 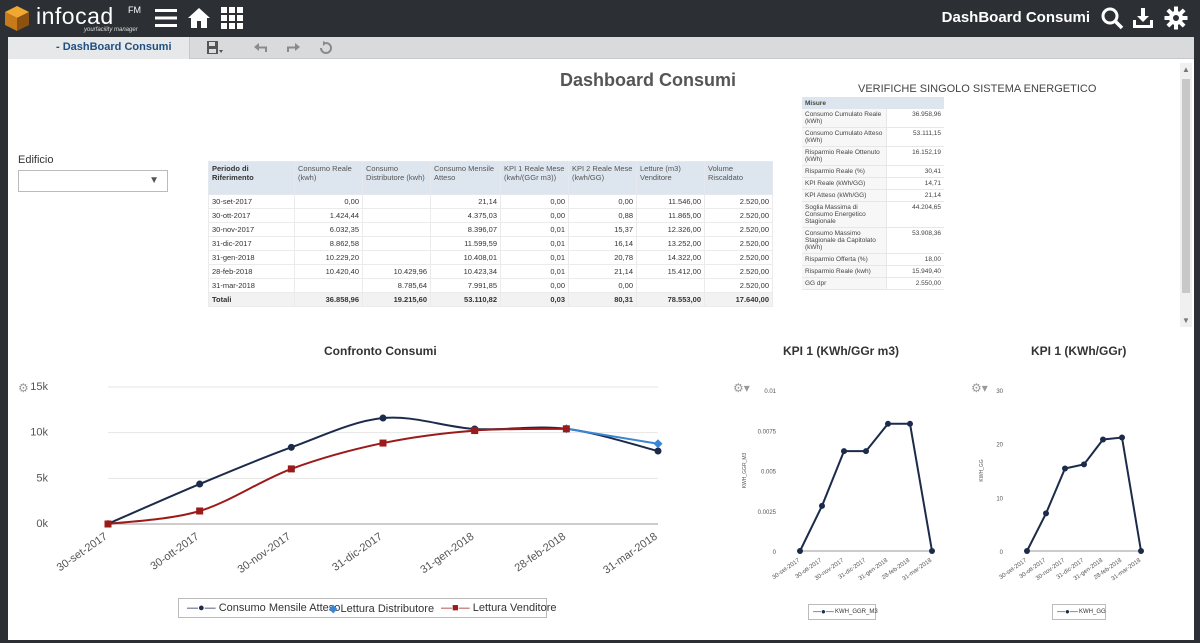 What do you see at coordinates (1143, 18) in the screenshot?
I see `download-icon` at bounding box center [1143, 18].